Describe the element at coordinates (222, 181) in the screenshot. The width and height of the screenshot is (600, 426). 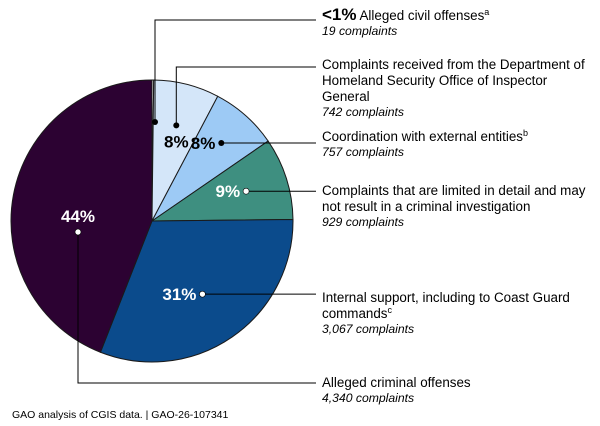
I see `pie-slice-limited-detail` at that location.